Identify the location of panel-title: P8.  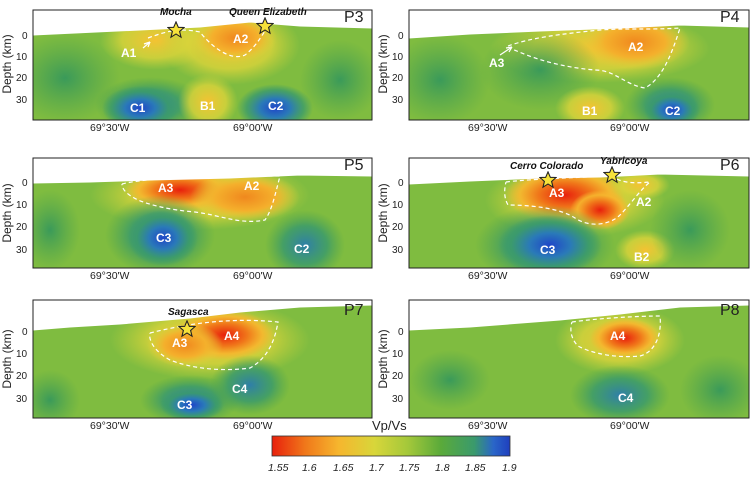
(730, 310).